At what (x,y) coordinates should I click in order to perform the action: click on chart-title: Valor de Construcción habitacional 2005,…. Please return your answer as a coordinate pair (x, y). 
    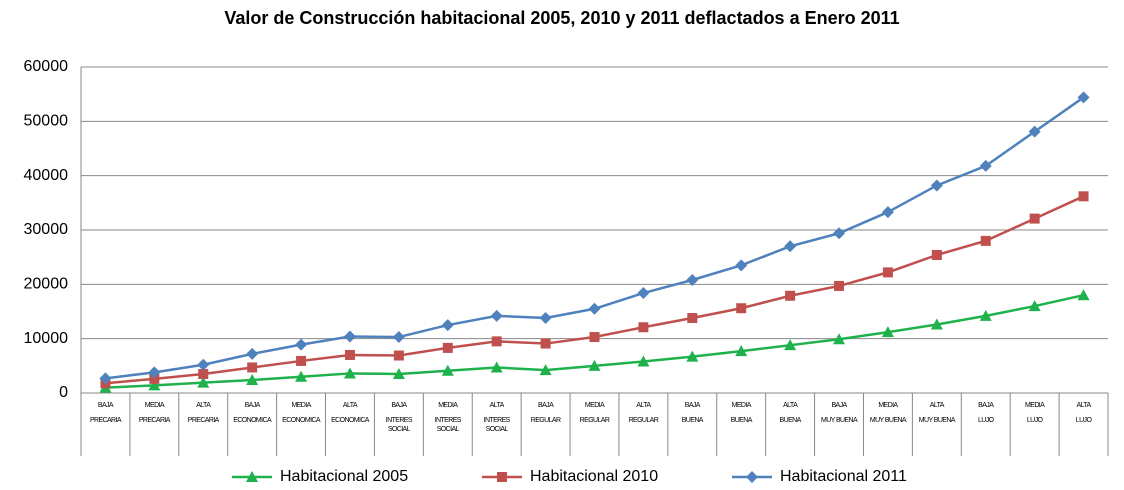
    Looking at the image, I should click on (561, 18).